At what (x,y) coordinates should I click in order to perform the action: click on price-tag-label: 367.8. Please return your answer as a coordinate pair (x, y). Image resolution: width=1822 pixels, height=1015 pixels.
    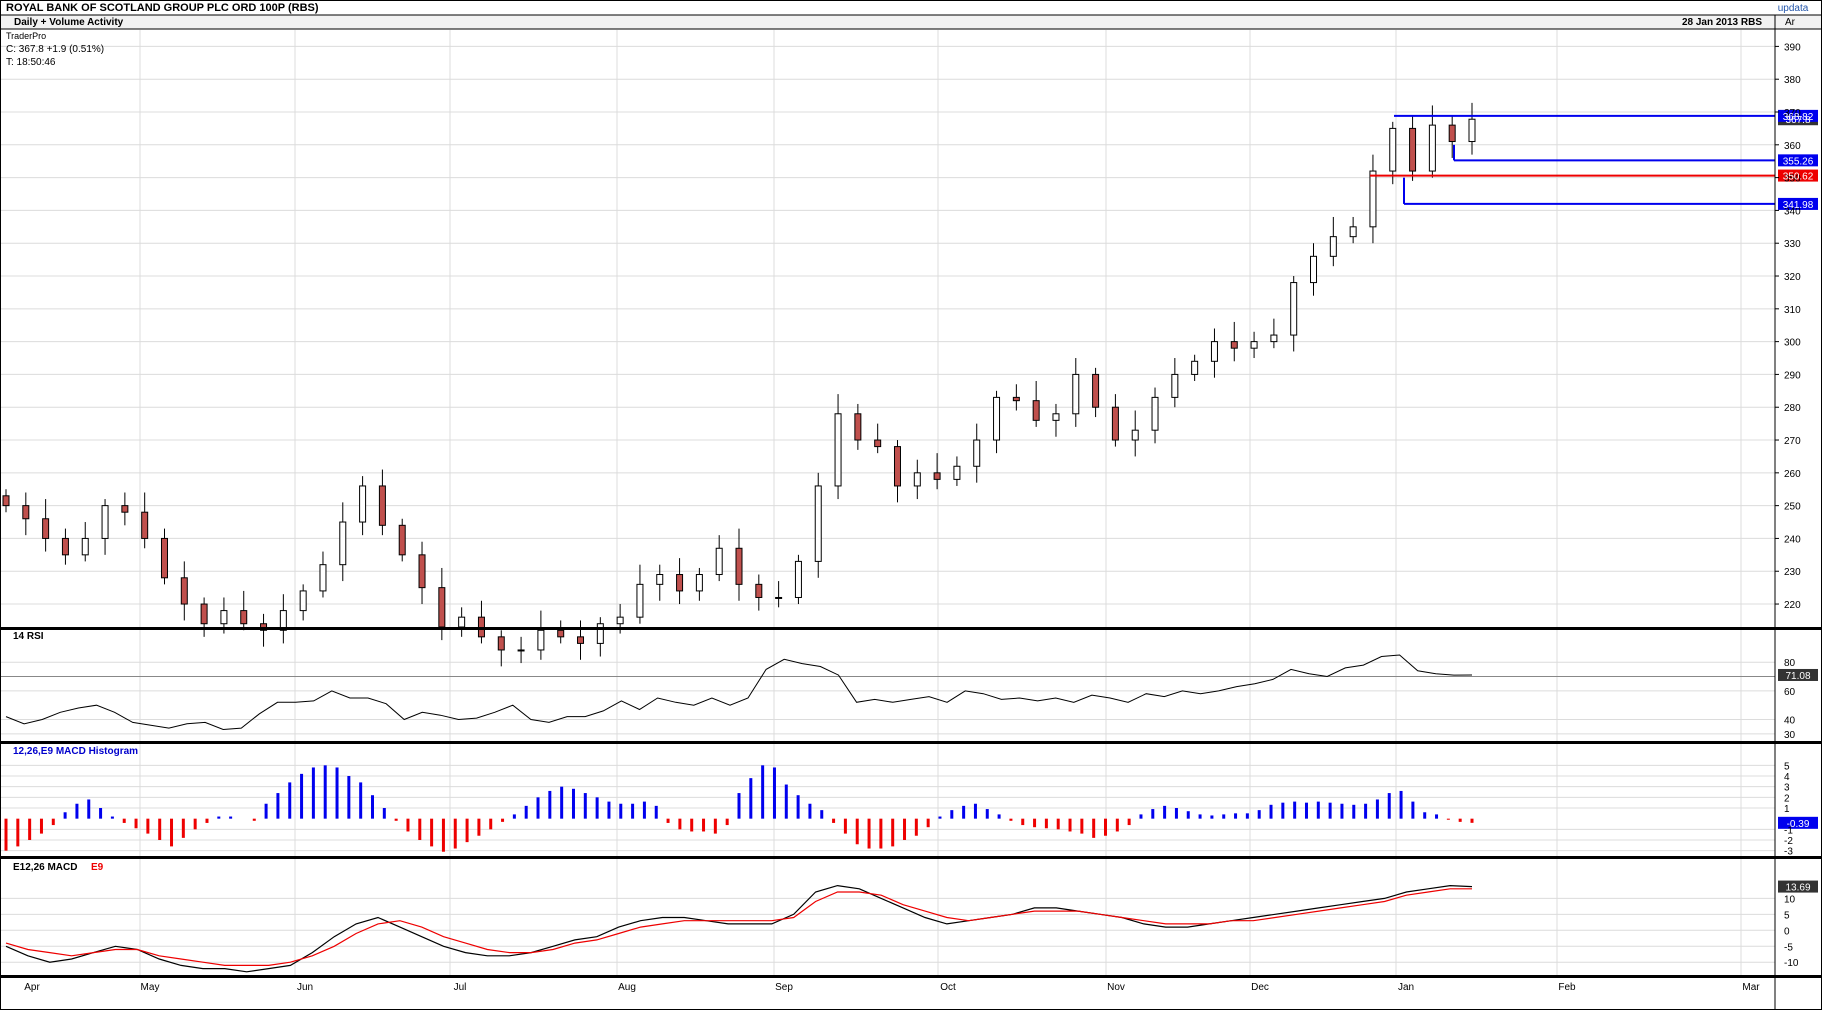
    Looking at the image, I should click on (1797, 120).